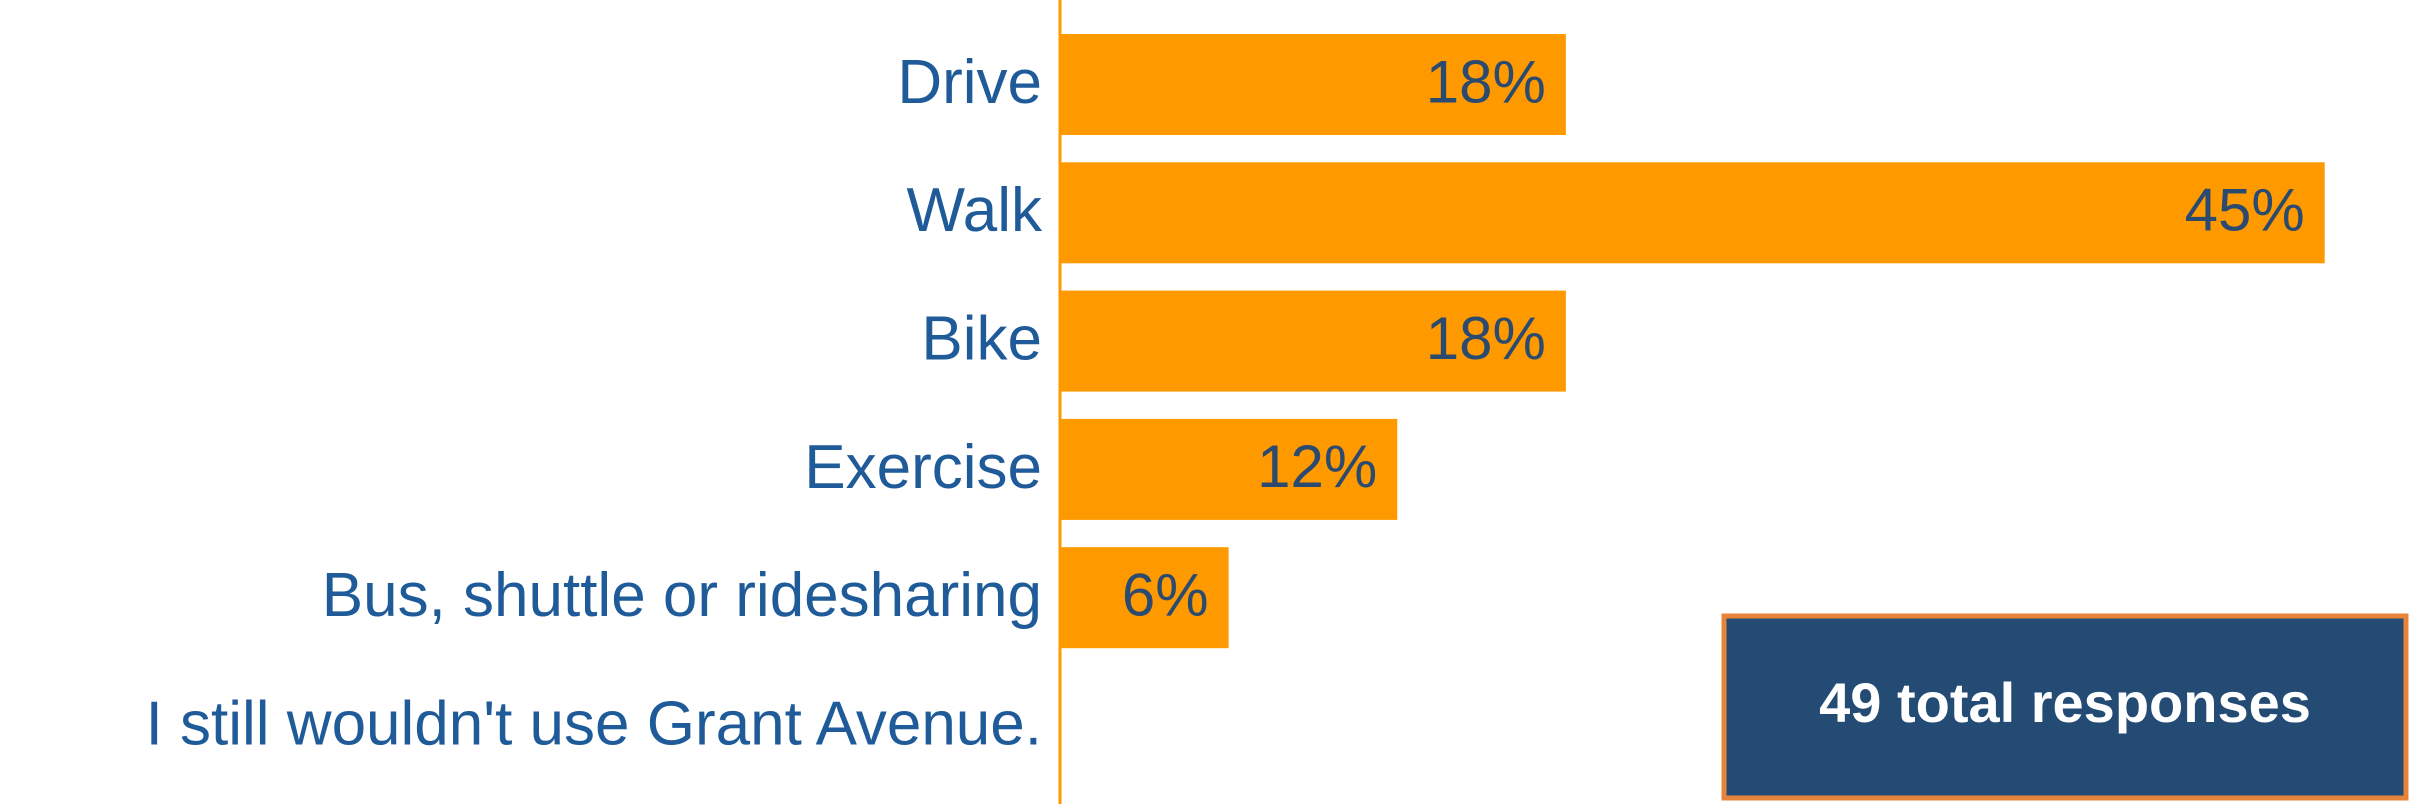 The height and width of the screenshot is (804, 2409). What do you see at coordinates (981, 338) in the screenshot?
I see `category-label: Bike` at bounding box center [981, 338].